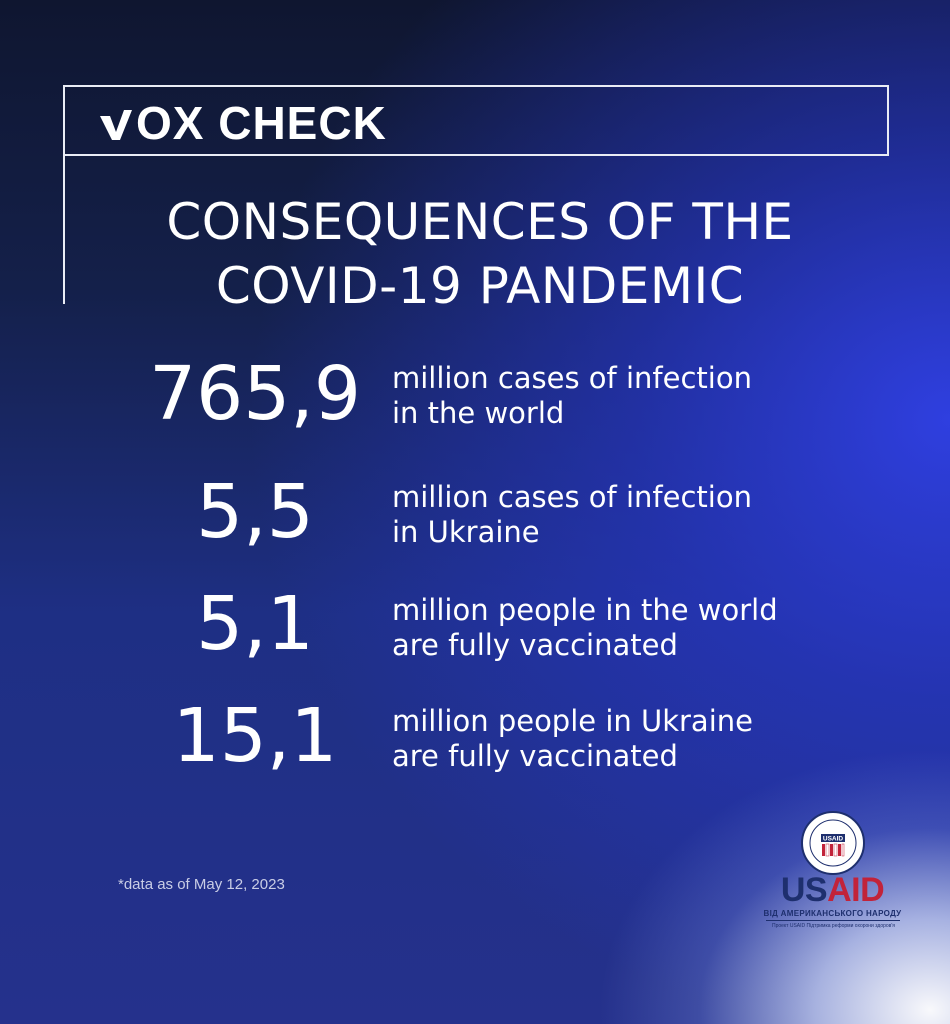 The height and width of the screenshot is (1024, 950). What do you see at coordinates (255, 624) in the screenshot?
I see `stat-value: 5,1` at bounding box center [255, 624].